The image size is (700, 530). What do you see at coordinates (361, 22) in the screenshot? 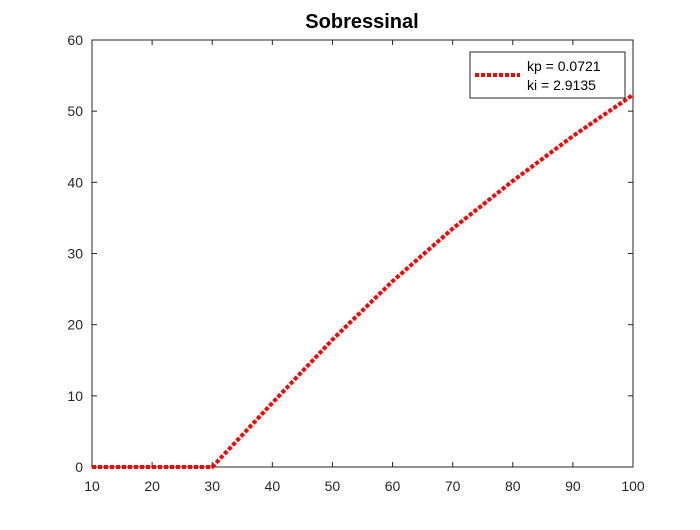
I see `chart-title: Sobressinal` at bounding box center [361, 22].